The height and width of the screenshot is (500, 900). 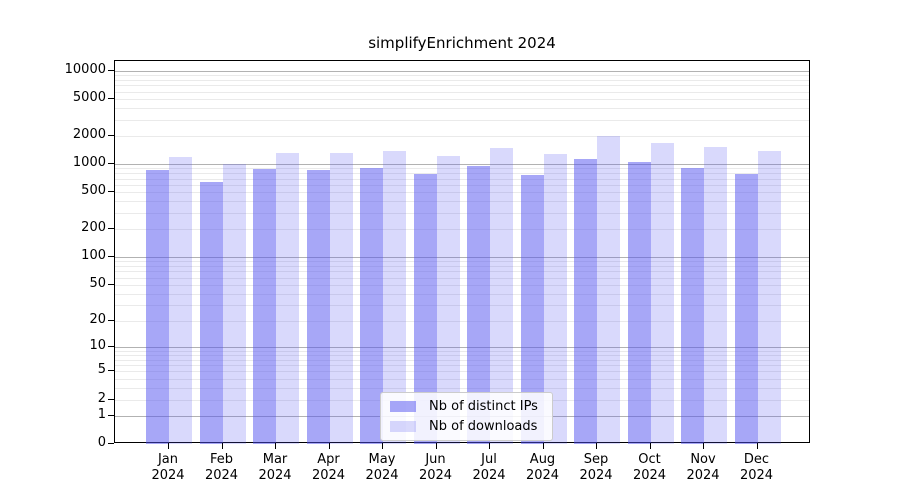 What do you see at coordinates (328, 459) in the screenshot?
I see `x-tick-month: Apr` at bounding box center [328, 459].